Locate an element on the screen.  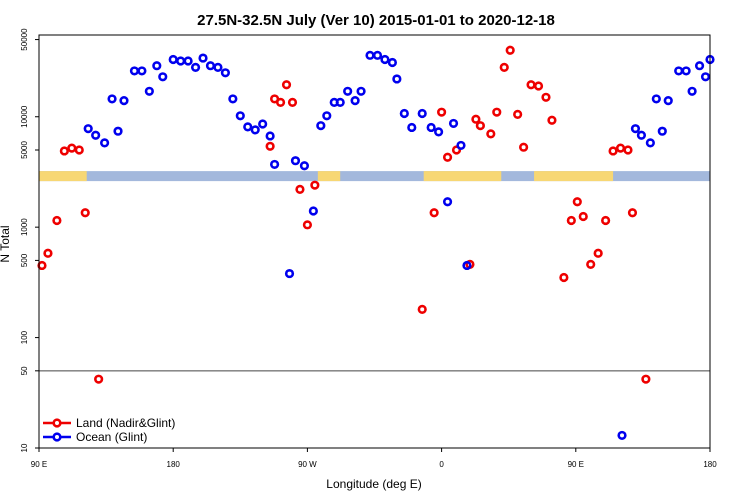
x-tick-label: 90 W is located at coordinates (307, 464).